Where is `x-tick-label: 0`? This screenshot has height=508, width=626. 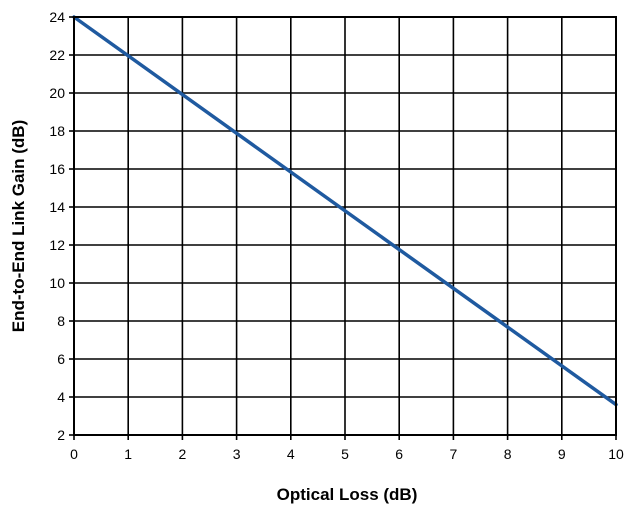
x-tick-label: 0 is located at coordinates (74, 454).